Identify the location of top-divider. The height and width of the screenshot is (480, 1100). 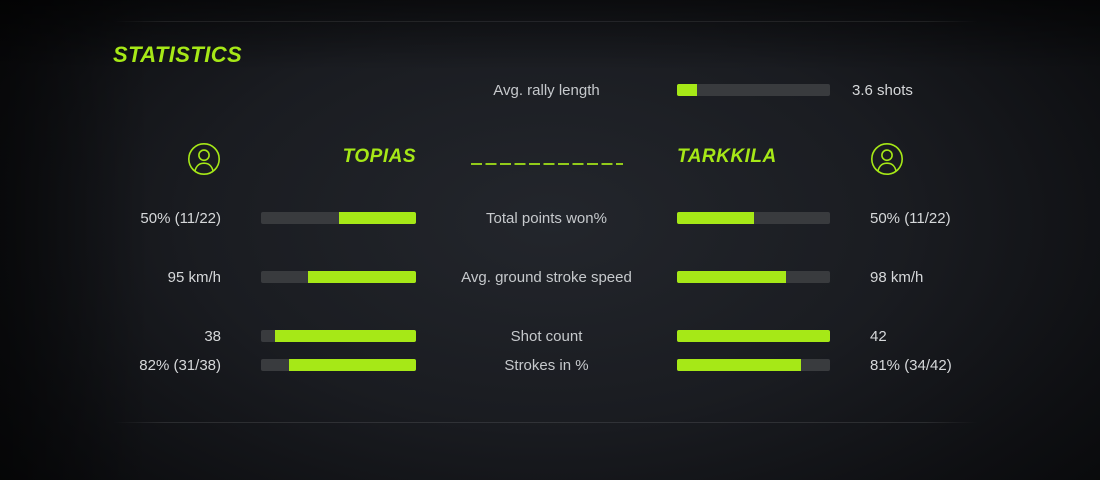
(545, 21).